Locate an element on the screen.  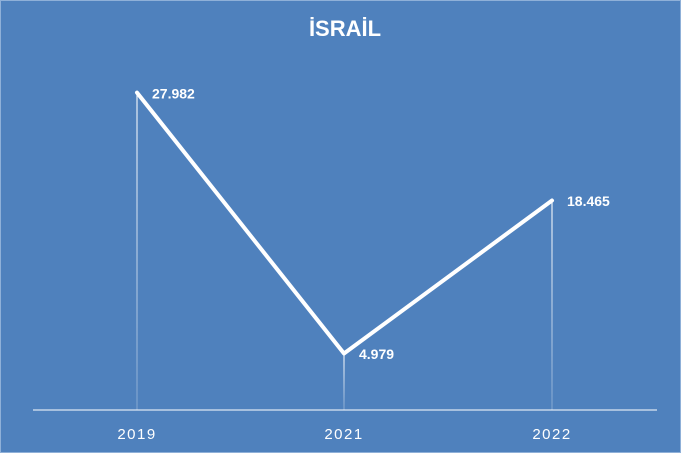
x-tick-label: 2019 is located at coordinates (136, 434).